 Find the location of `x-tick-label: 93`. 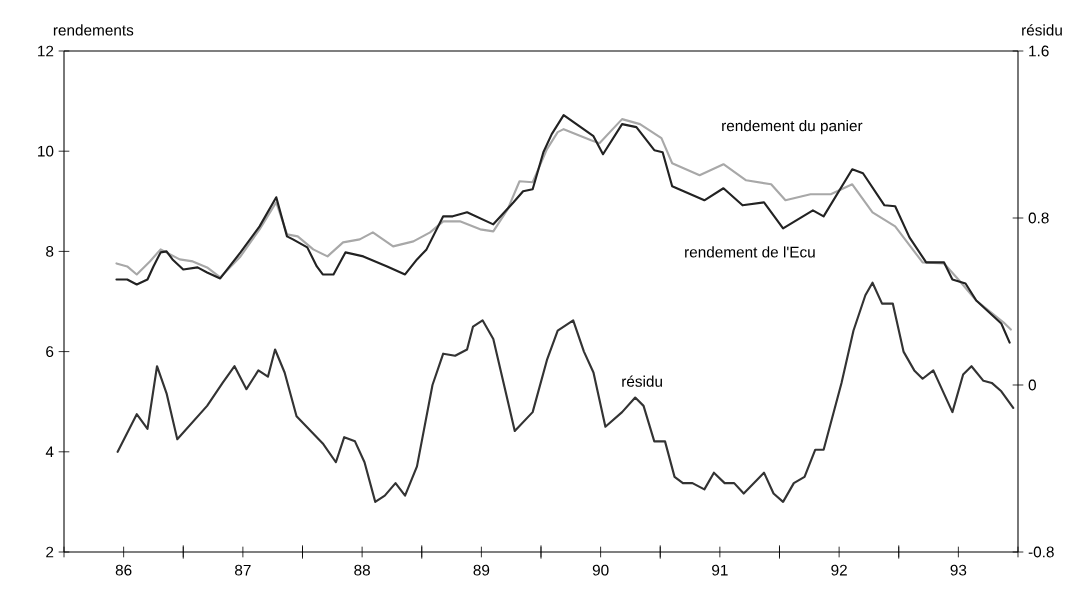

x-tick-label: 93 is located at coordinates (958, 570).